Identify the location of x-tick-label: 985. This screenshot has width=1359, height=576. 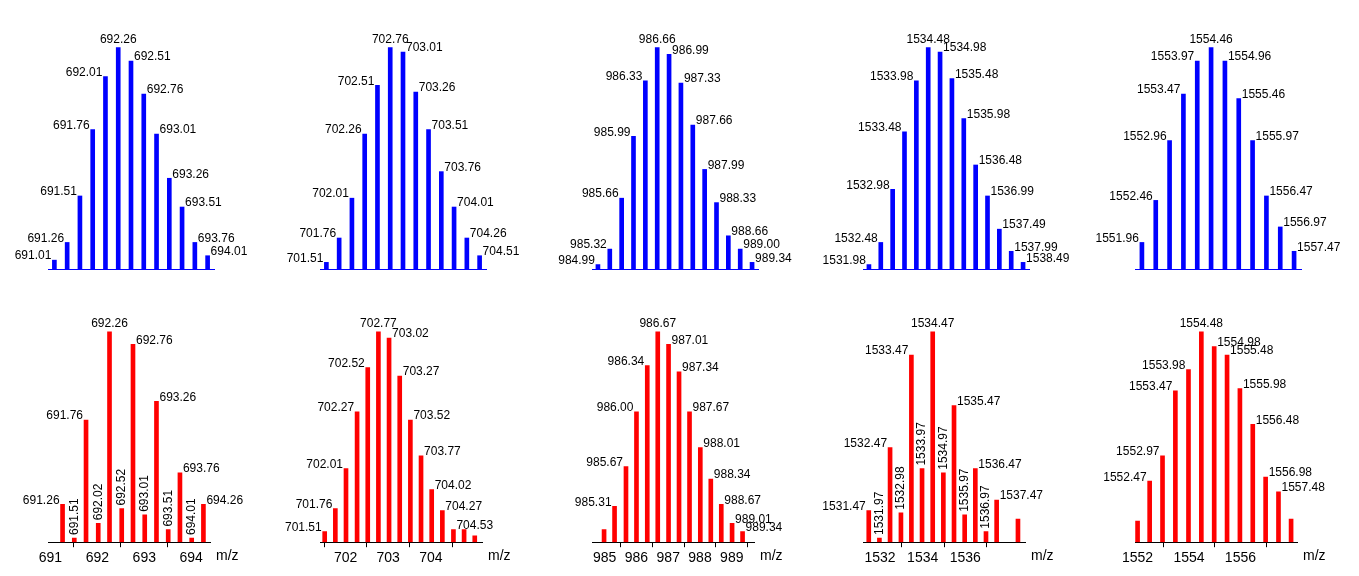
(604, 557).